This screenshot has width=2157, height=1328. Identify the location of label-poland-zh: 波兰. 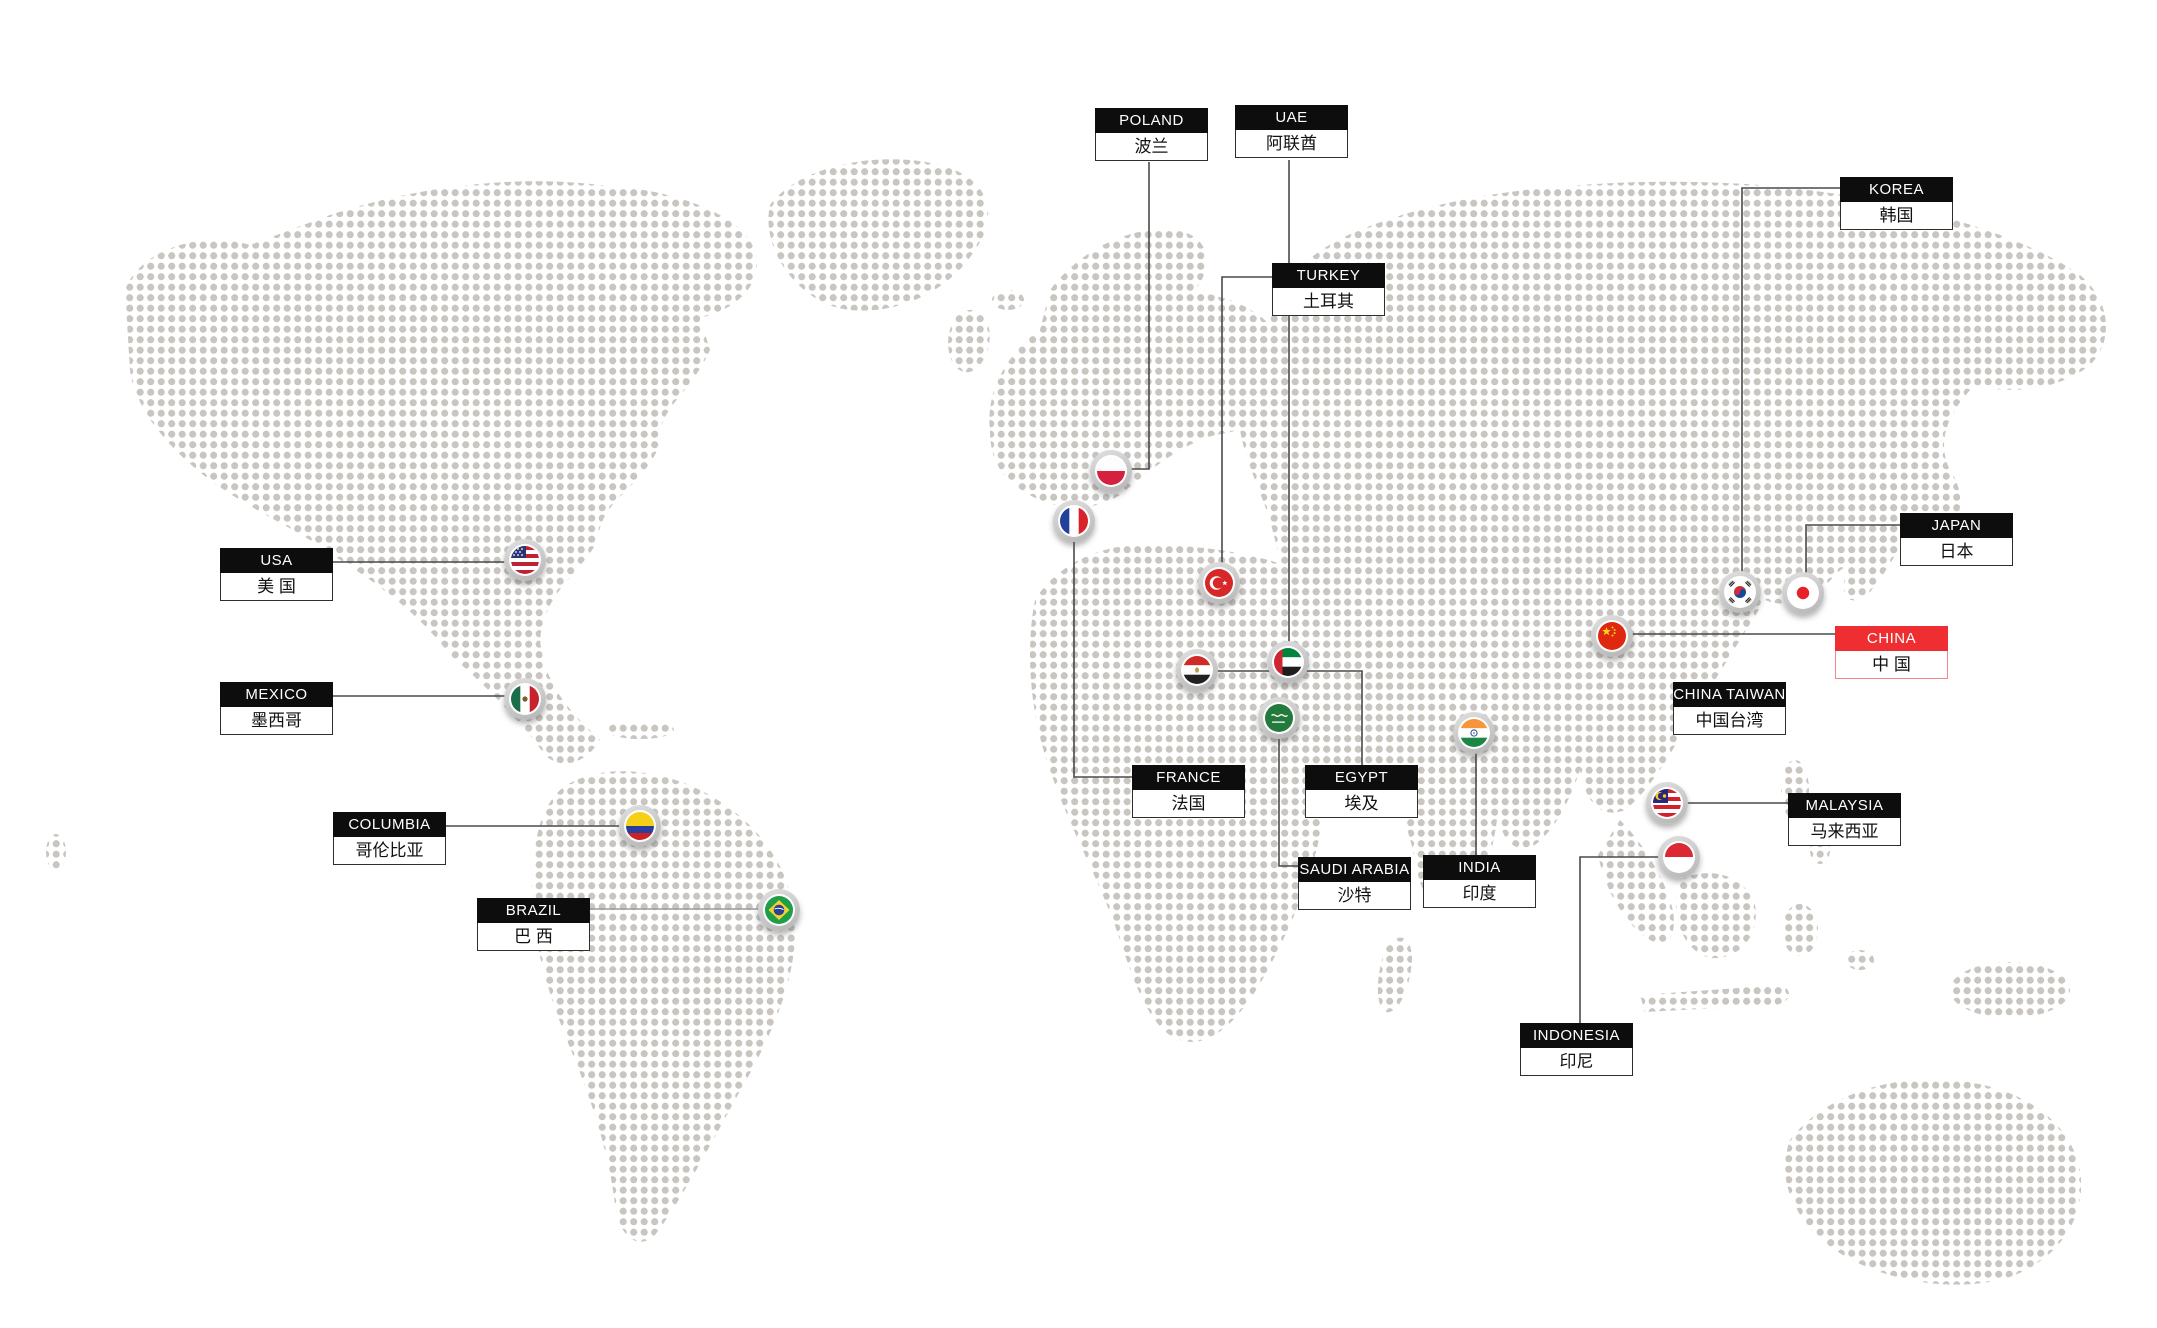
(1151, 147).